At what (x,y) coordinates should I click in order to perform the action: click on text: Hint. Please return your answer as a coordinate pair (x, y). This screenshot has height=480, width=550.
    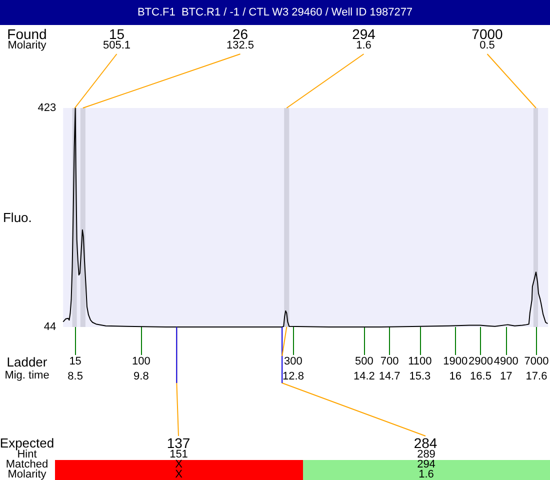
    Looking at the image, I should click on (27, 454).